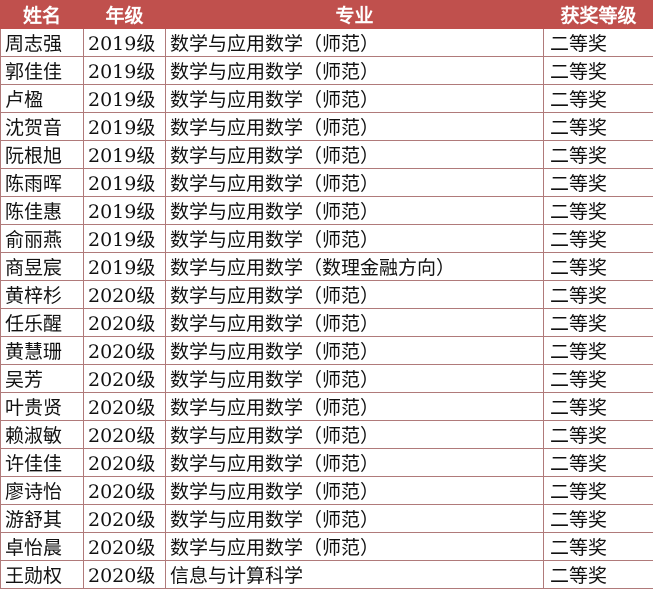  What do you see at coordinates (42, 126) in the screenshot?
I see `cell-name: 沈贺音` at bounding box center [42, 126].